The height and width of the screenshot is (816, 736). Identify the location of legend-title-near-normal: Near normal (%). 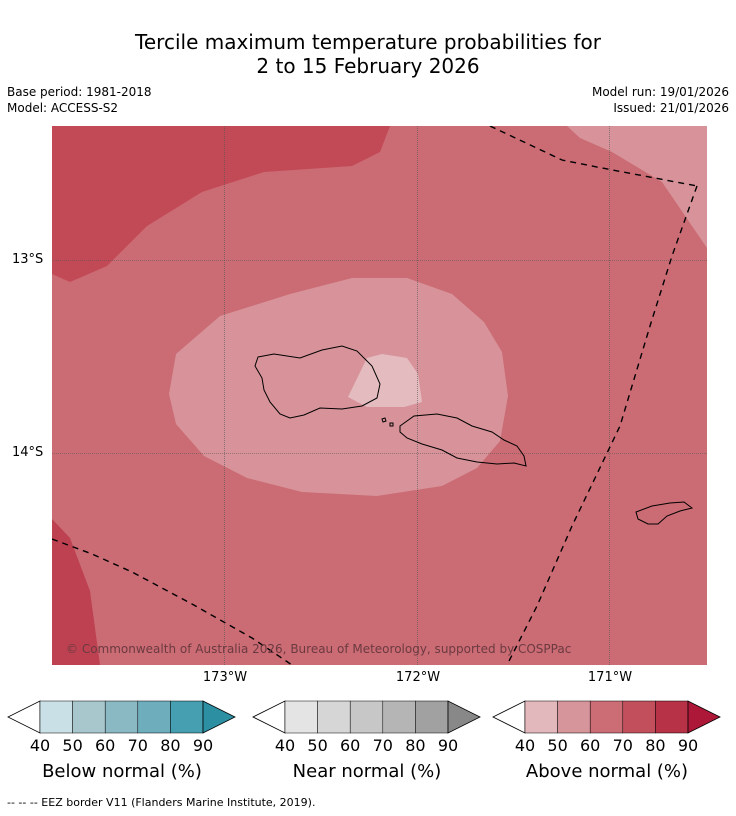
(367, 771).